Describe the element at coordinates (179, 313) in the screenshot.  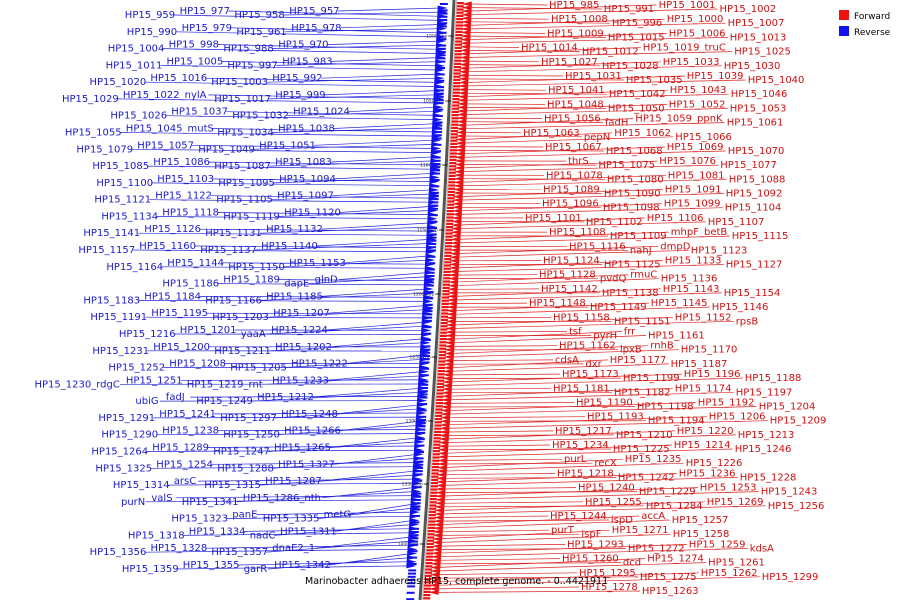
I see `gene-label-reverse: HP15_1195` at that location.